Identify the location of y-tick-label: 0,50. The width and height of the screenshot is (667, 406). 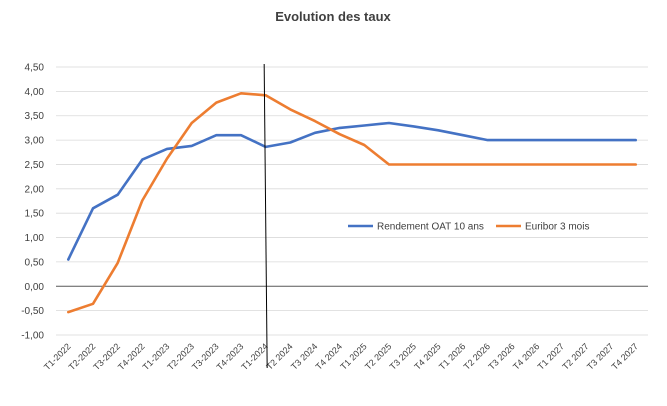
(35, 262).